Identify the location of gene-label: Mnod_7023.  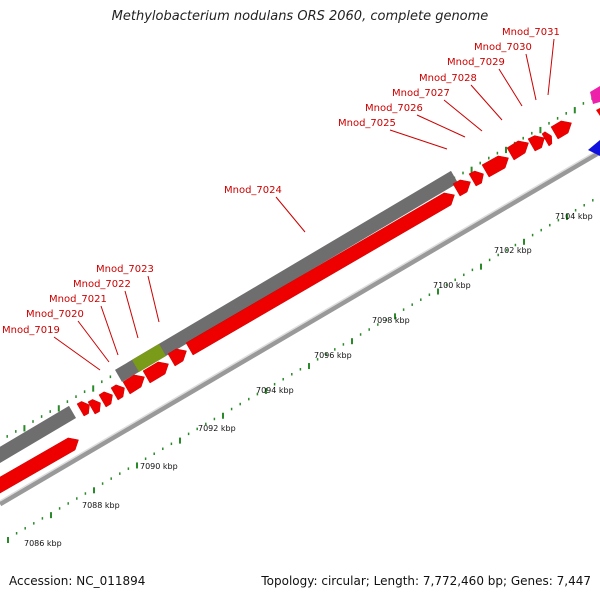
(125, 269).